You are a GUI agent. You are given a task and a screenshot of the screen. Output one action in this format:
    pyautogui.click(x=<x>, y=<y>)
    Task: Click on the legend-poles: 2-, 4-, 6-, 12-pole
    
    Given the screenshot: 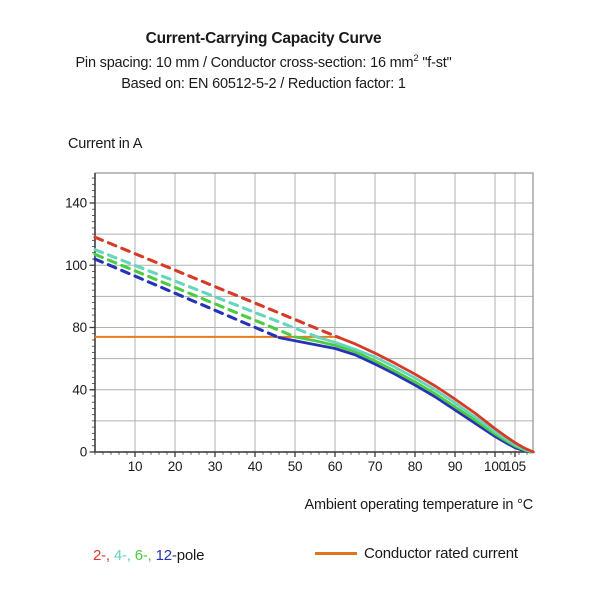 What is the action you would take?
    pyautogui.click(x=148, y=555)
    